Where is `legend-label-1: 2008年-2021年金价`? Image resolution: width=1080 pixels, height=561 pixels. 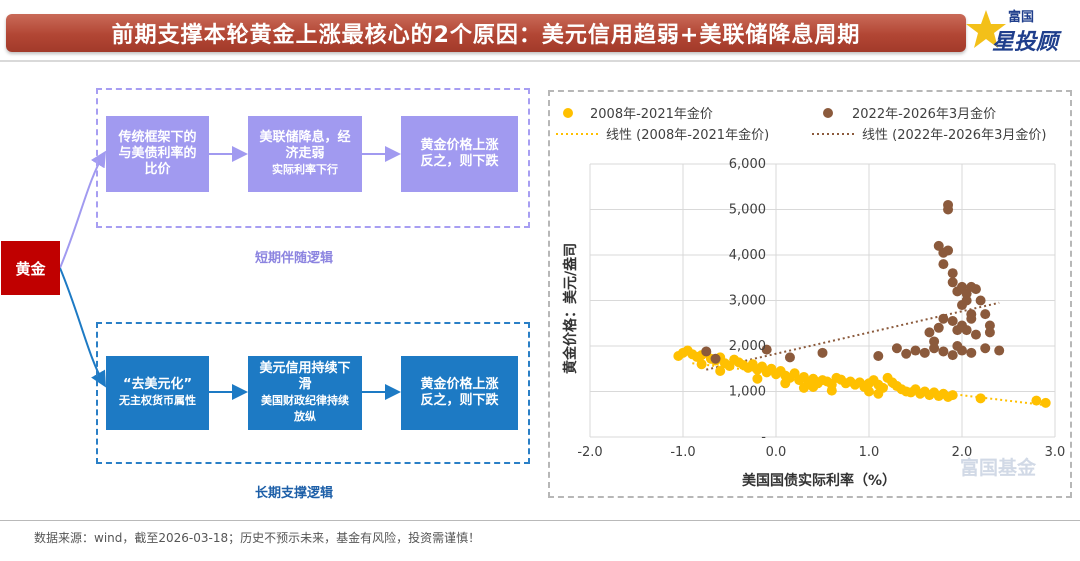 legend-label-1: 2008年-2021年金价 is located at coordinates (651, 114).